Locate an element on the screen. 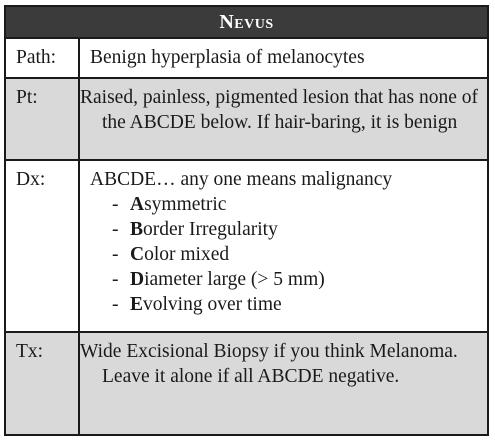  abcde-letter: A is located at coordinates (137, 204).